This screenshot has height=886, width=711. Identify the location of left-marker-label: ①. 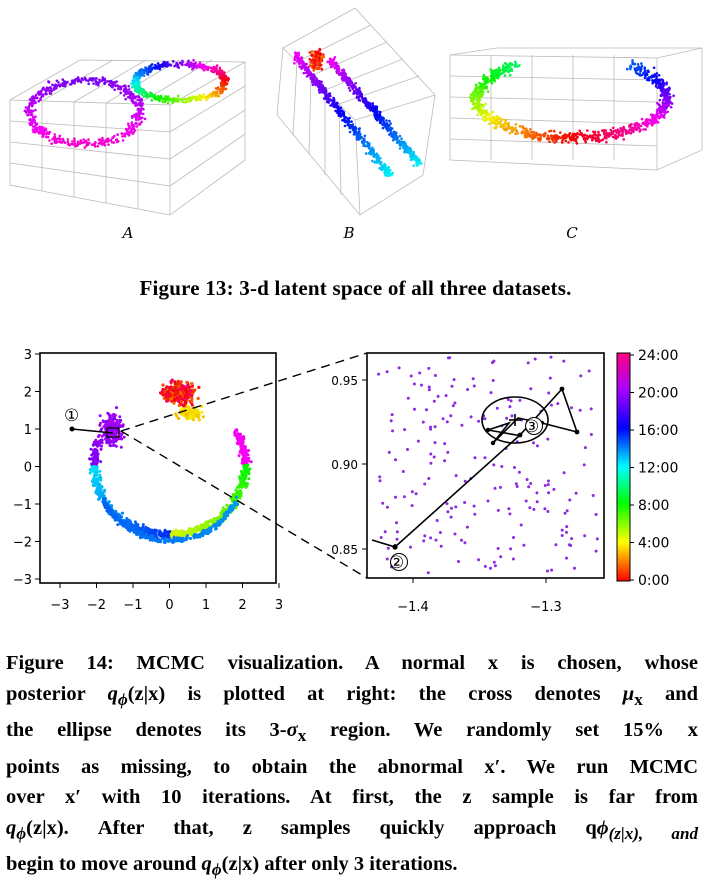
(71, 416).